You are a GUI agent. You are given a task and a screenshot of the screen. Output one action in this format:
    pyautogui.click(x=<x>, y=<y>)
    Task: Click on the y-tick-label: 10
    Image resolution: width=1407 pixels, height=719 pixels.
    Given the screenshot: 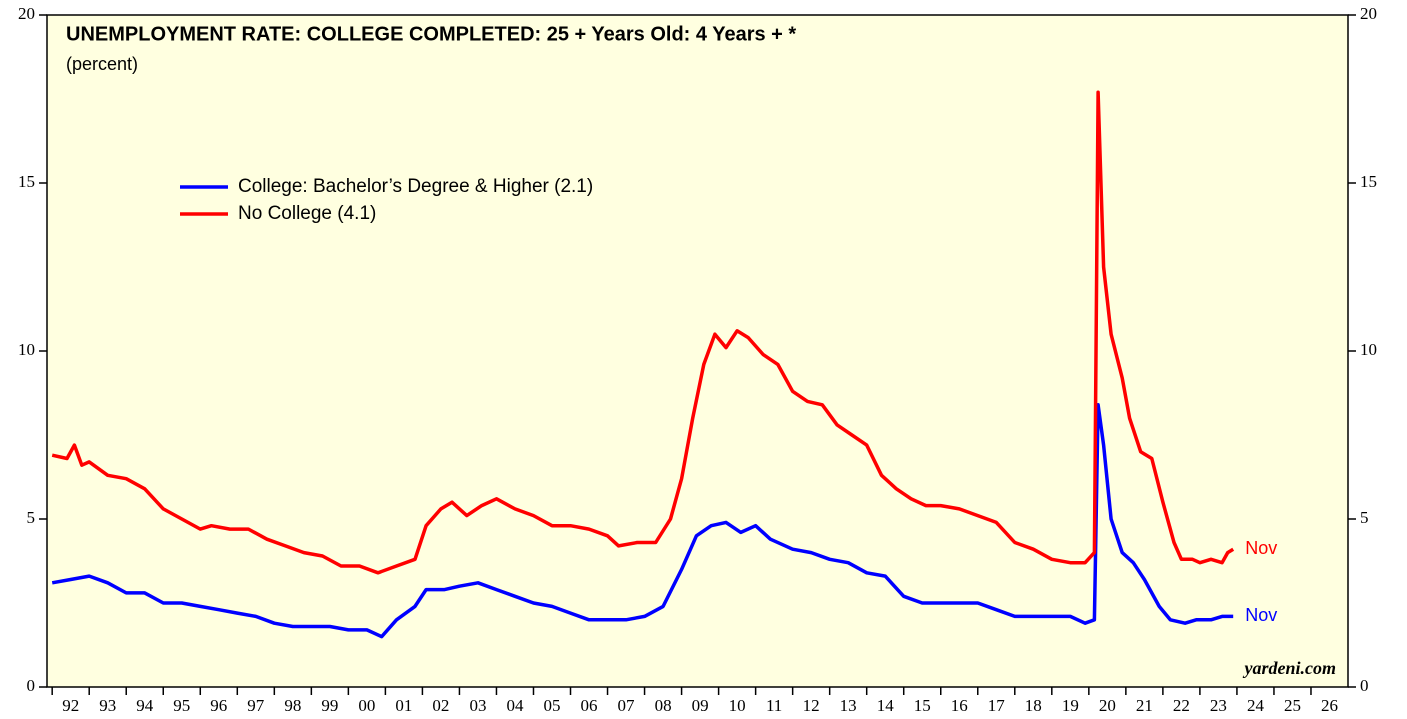 What is the action you would take?
    pyautogui.click(x=26, y=349)
    